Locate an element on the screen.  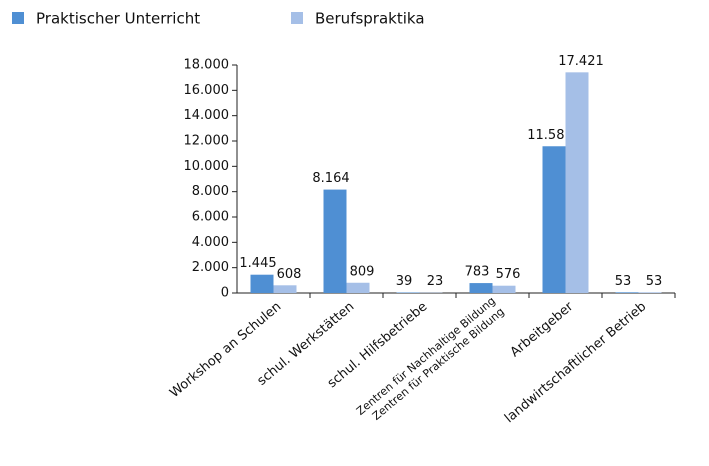
y-tick-label: 4.000 is located at coordinates (210, 242).